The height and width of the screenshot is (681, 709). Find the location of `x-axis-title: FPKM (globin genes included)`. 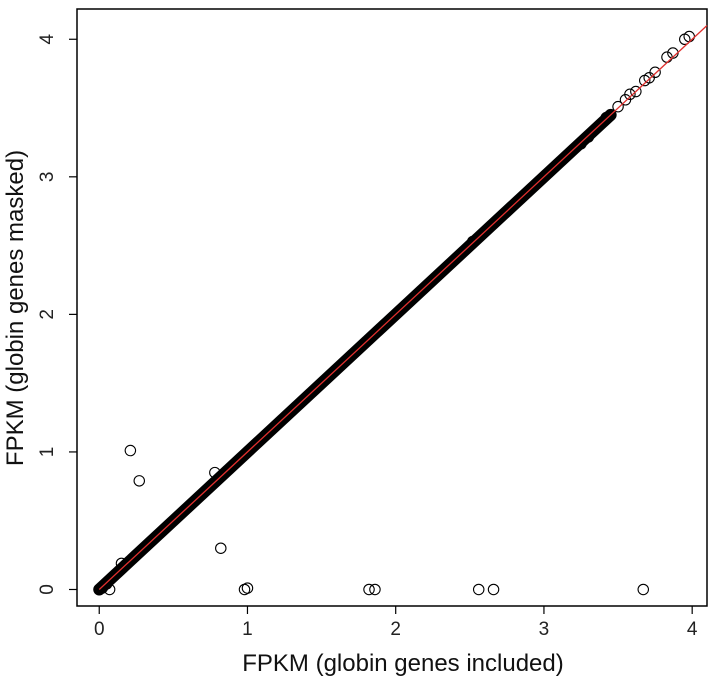

x-axis-title: FPKM (globin genes included) is located at coordinates (403, 663).